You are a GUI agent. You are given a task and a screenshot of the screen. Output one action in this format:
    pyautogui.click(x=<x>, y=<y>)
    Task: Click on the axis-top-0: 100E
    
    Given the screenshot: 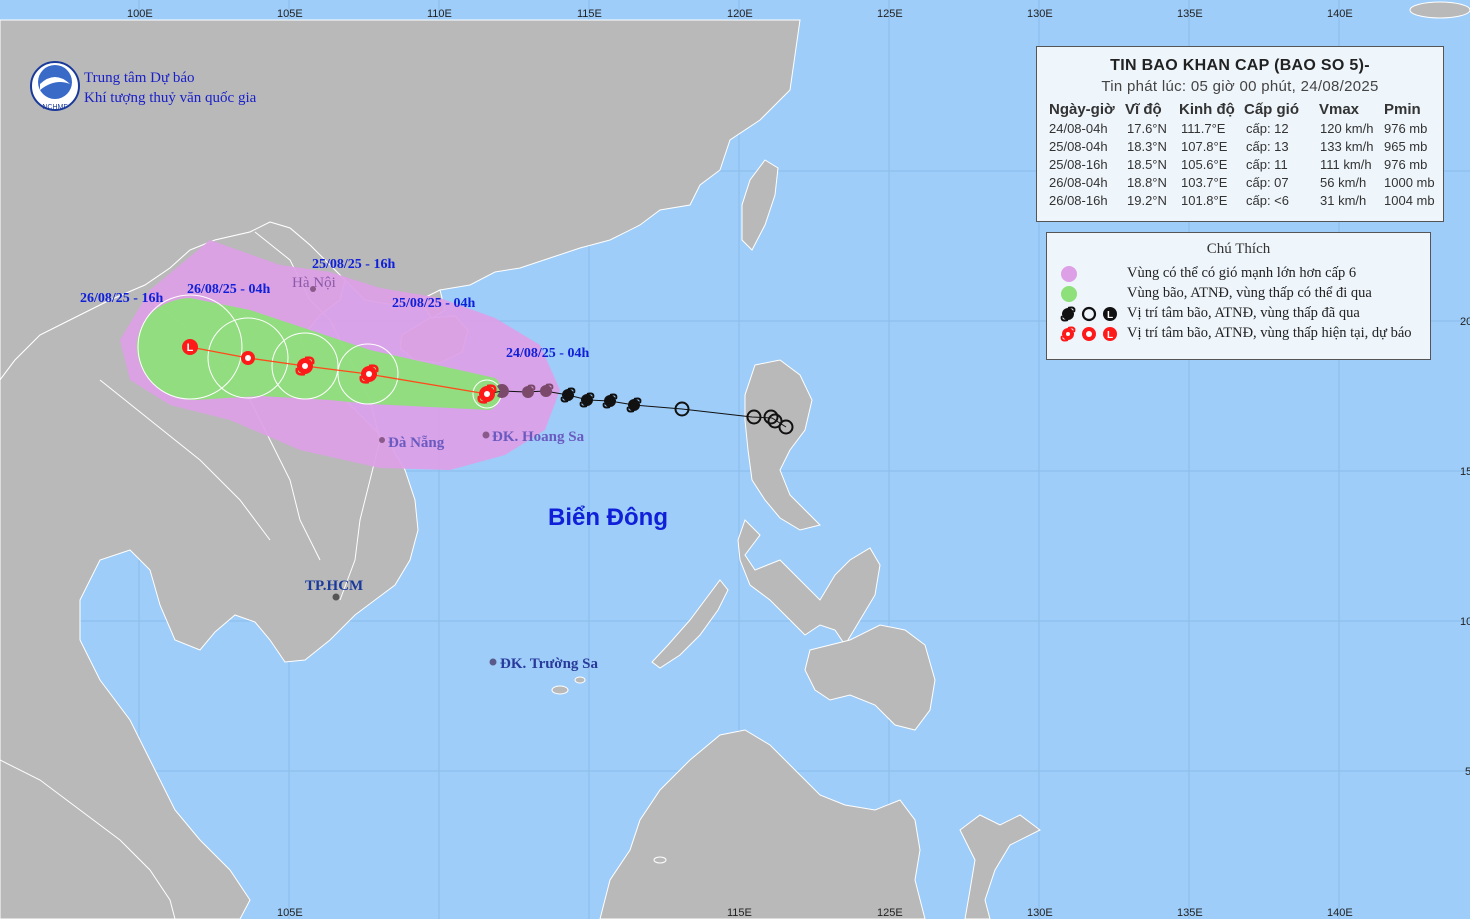 What is the action you would take?
    pyautogui.click(x=140, y=14)
    